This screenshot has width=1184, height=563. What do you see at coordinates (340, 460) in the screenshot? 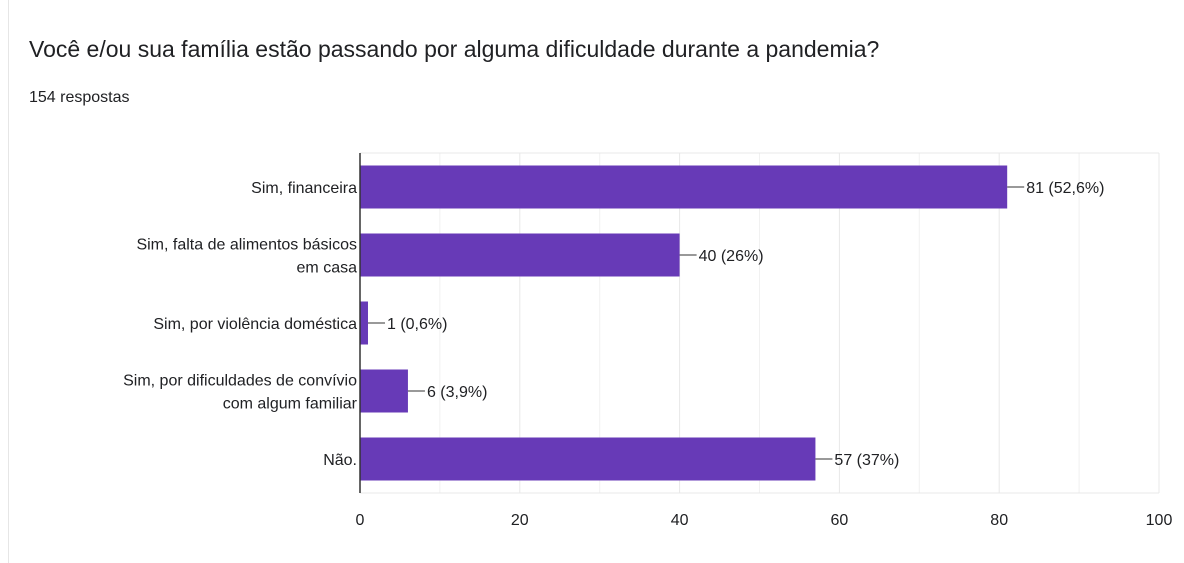
I see `category-label-4: Não.` at bounding box center [340, 460].